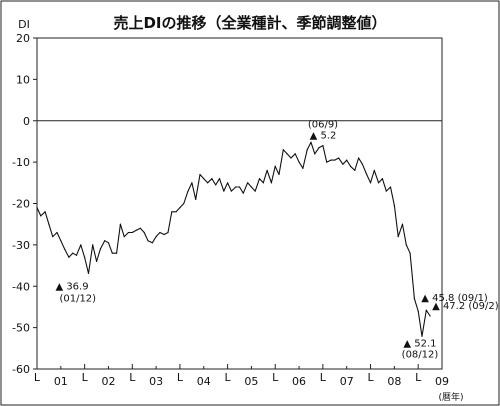 The width and height of the screenshot is (500, 406). Describe the element at coordinates (156, 381) in the screenshot. I see `x-tick-label: 03` at that location.